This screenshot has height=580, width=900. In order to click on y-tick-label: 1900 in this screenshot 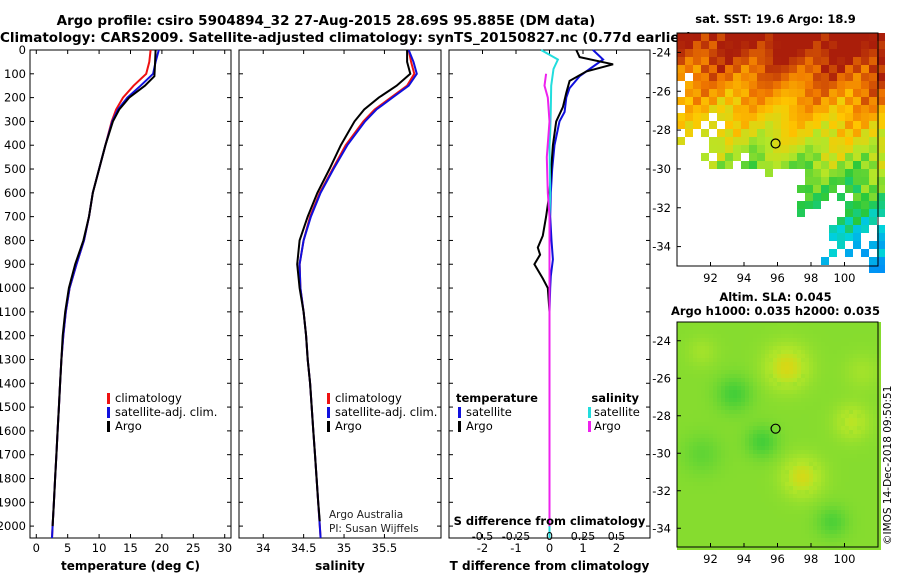, I will do `click(13, 502)`.